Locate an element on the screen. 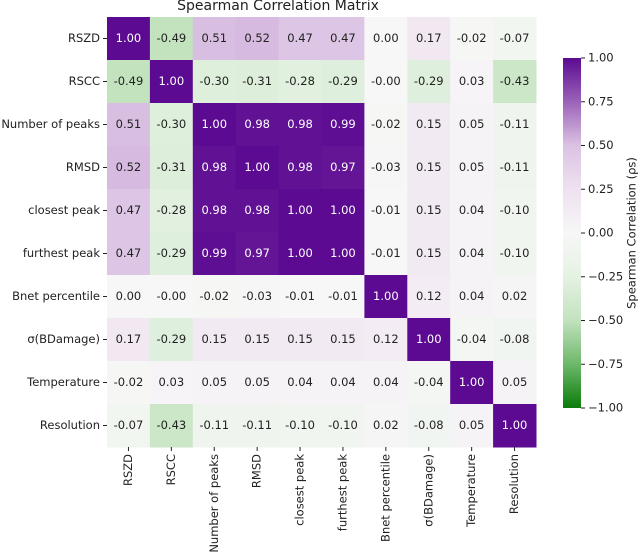  colorbar-tick-label: 0.25 is located at coordinates (601, 189).